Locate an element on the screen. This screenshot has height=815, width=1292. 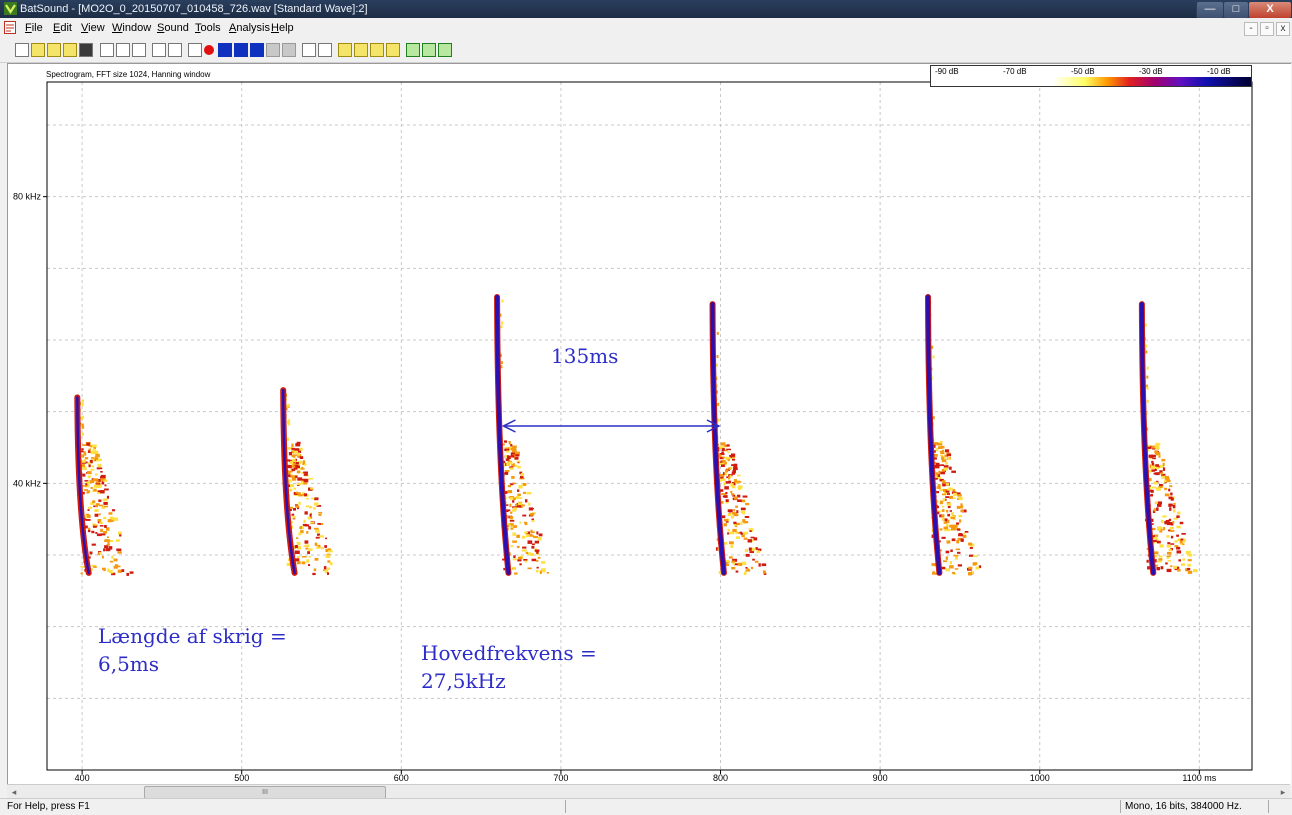
colorbar-gradient is located at coordinates (1091, 81).